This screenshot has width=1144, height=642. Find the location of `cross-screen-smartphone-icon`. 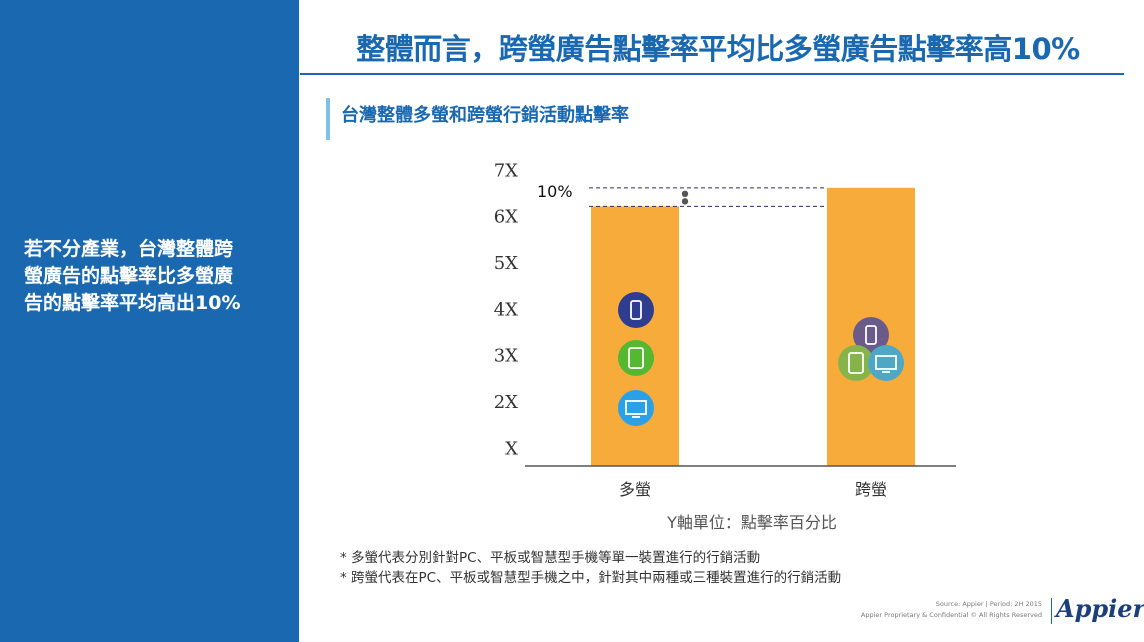

cross-screen-smartphone-icon is located at coordinates (871, 335).